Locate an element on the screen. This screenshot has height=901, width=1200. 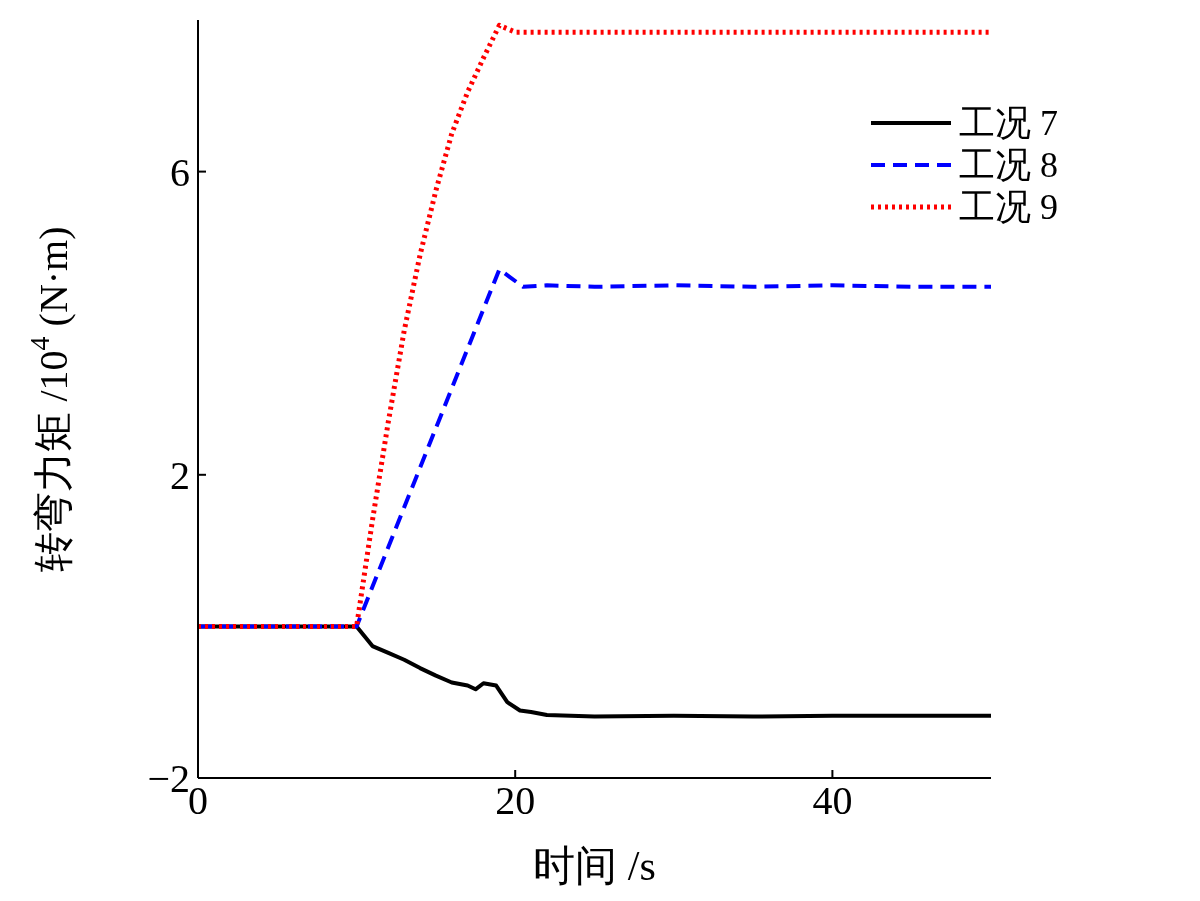
y-tick-label: −2 is located at coordinates (168, 779).